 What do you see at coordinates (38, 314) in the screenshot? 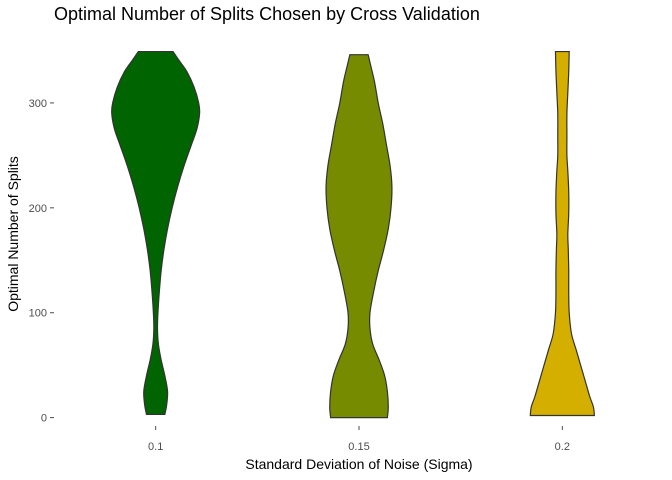
I see `y-tick-label: 100` at bounding box center [38, 314].